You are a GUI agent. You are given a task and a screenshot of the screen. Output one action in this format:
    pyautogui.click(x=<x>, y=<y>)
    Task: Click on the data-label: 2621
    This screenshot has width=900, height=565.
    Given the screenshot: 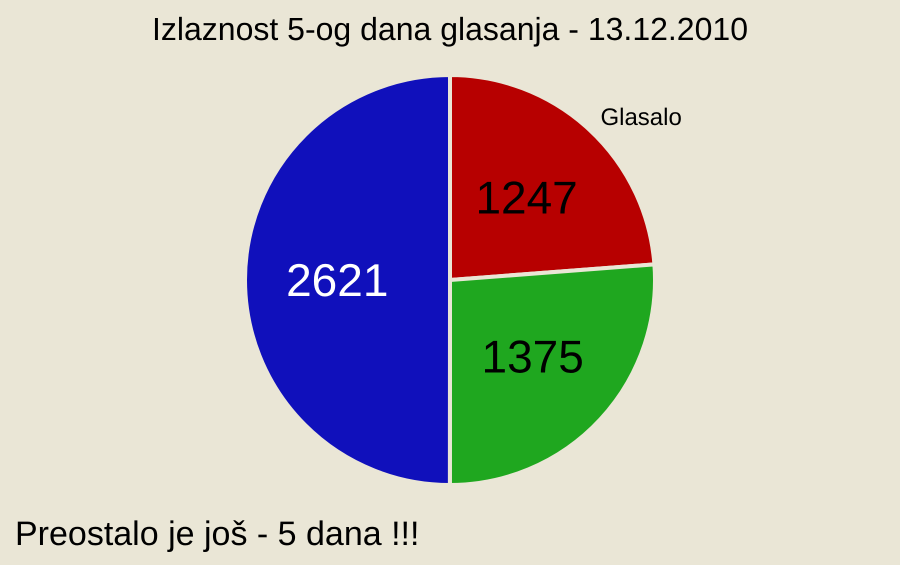 What is the action you would take?
    pyautogui.click(x=337, y=280)
    